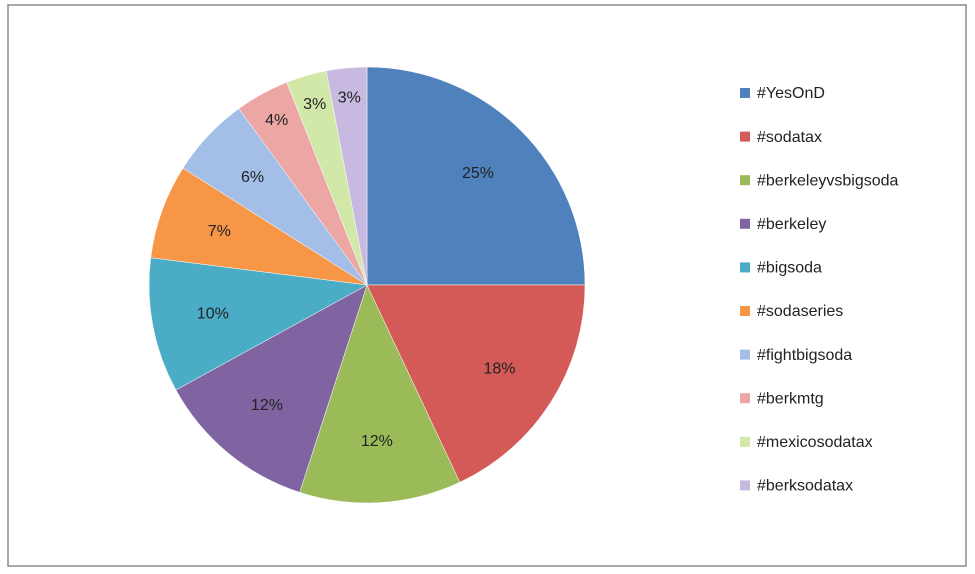 This screenshot has width=975, height=574. I want to click on legend-label: #berkeleyvsbigsoda, so click(828, 180).